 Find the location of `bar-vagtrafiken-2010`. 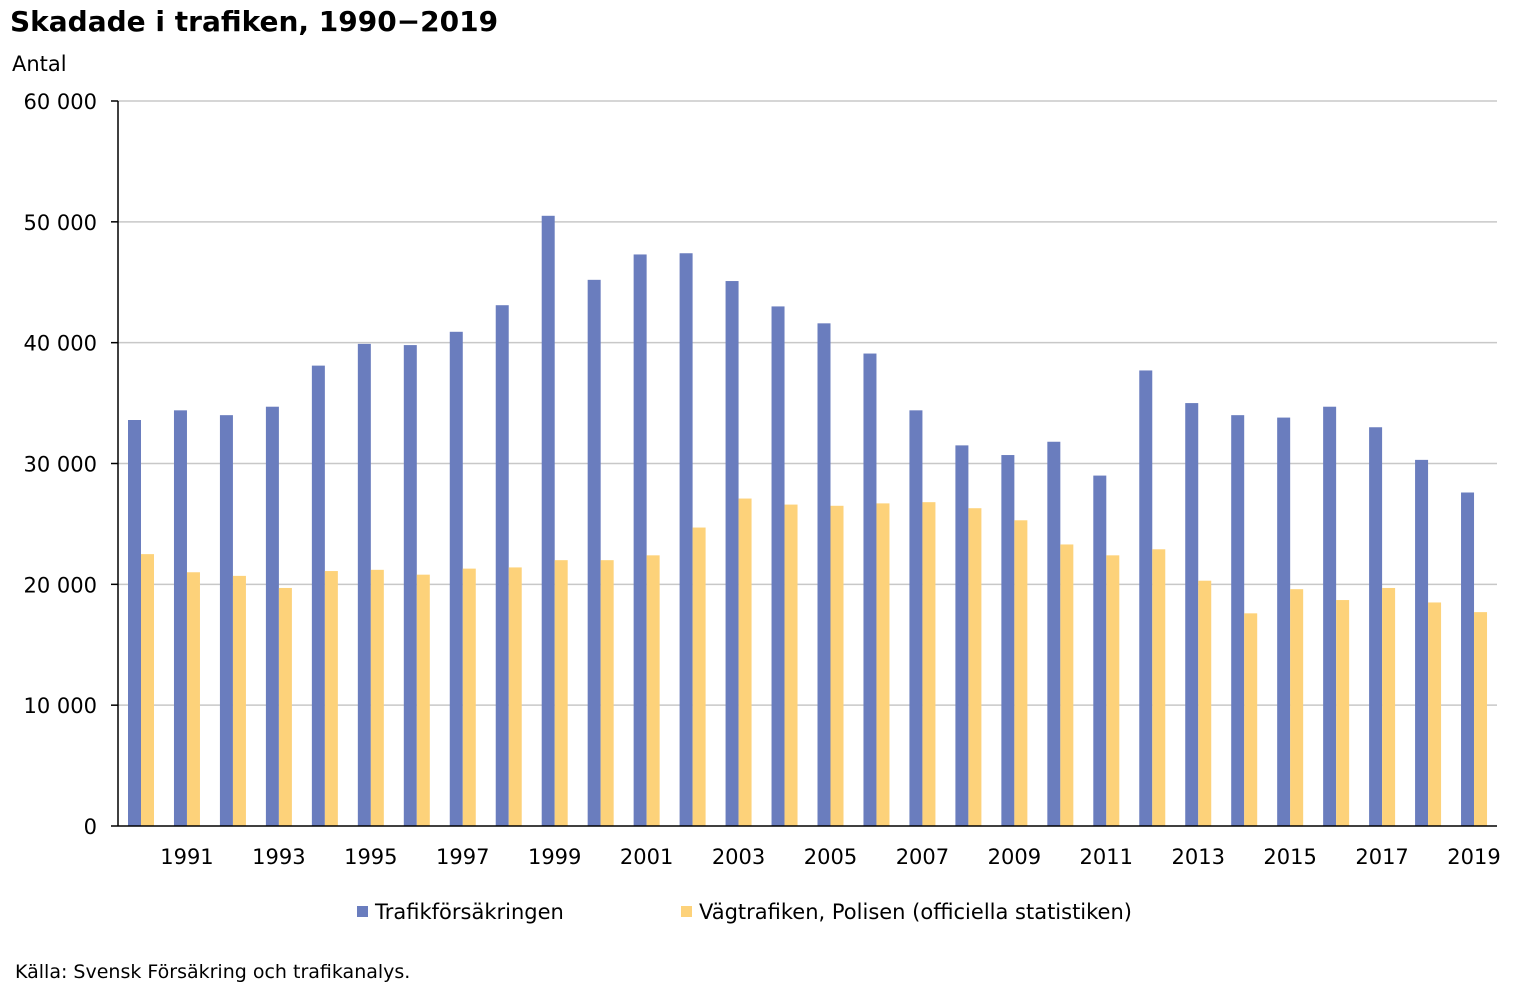

bar-vagtrafiken-2010 is located at coordinates (1067, 685).